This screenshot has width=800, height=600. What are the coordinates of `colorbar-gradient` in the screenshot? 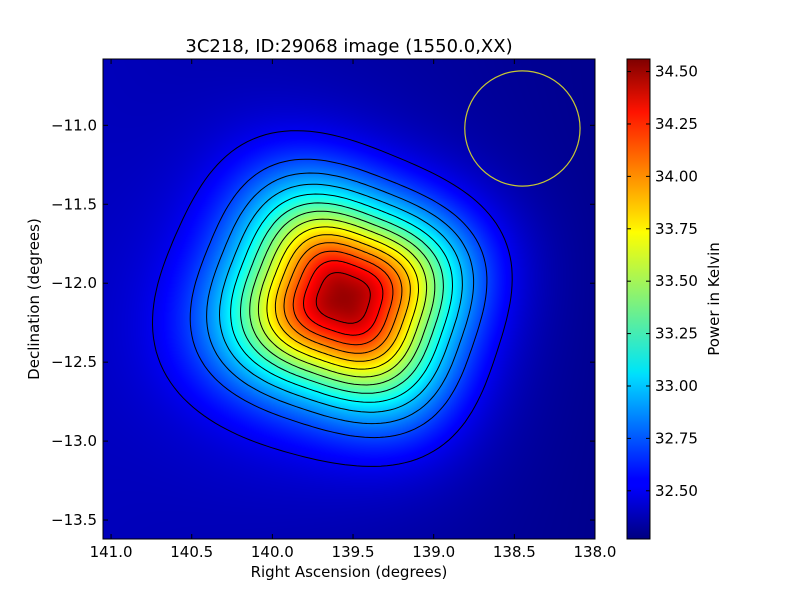 It's located at (638, 299).